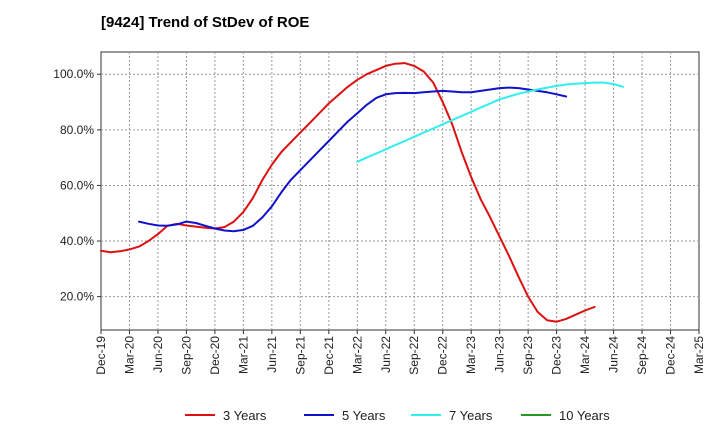  What do you see at coordinates (386, 354) in the screenshot?
I see `x-tick-label: Jun-22` at bounding box center [386, 354].